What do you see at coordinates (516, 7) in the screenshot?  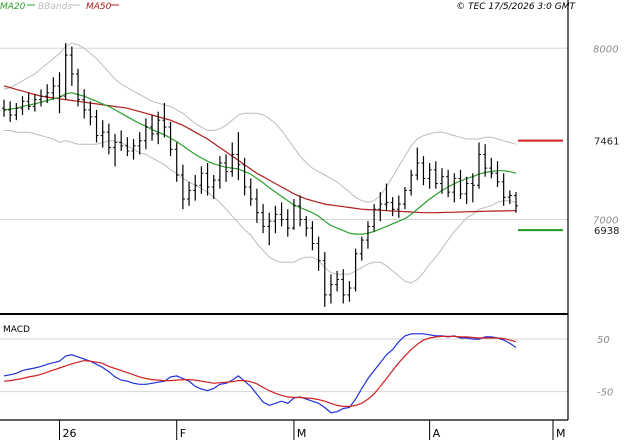 I see `timestamp: © TEC 17/5/2026 3:0 GMT` at bounding box center [516, 7].